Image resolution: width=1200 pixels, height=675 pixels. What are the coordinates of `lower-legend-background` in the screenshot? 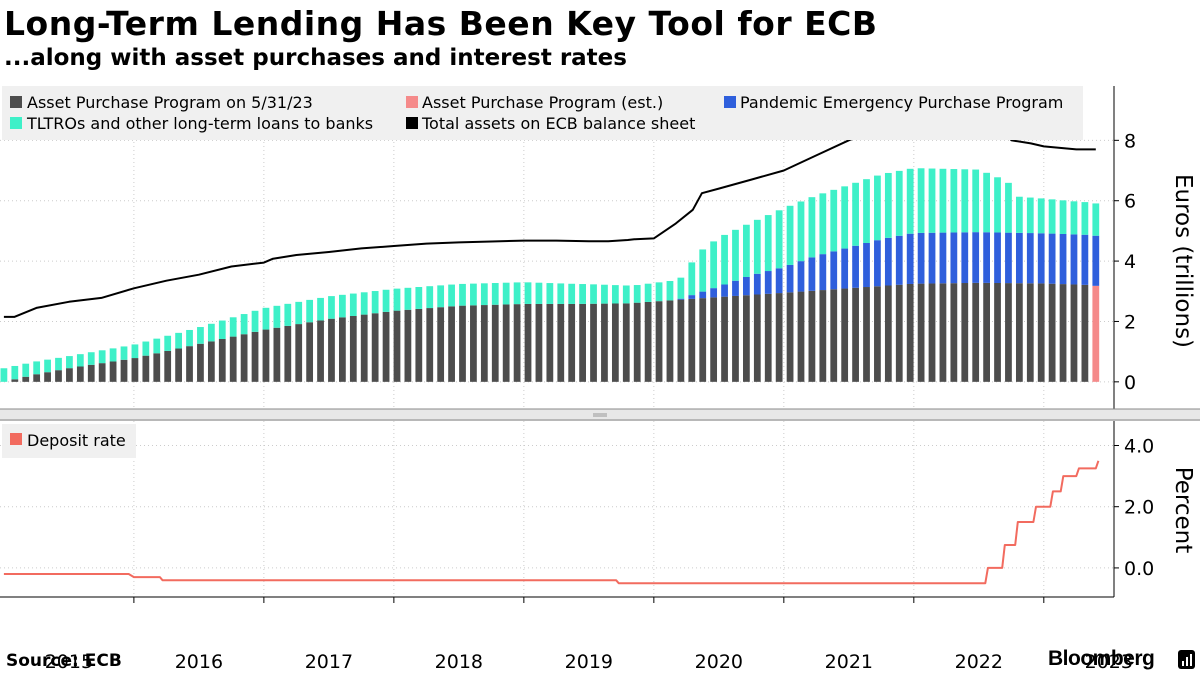 It's located at (69, 441).